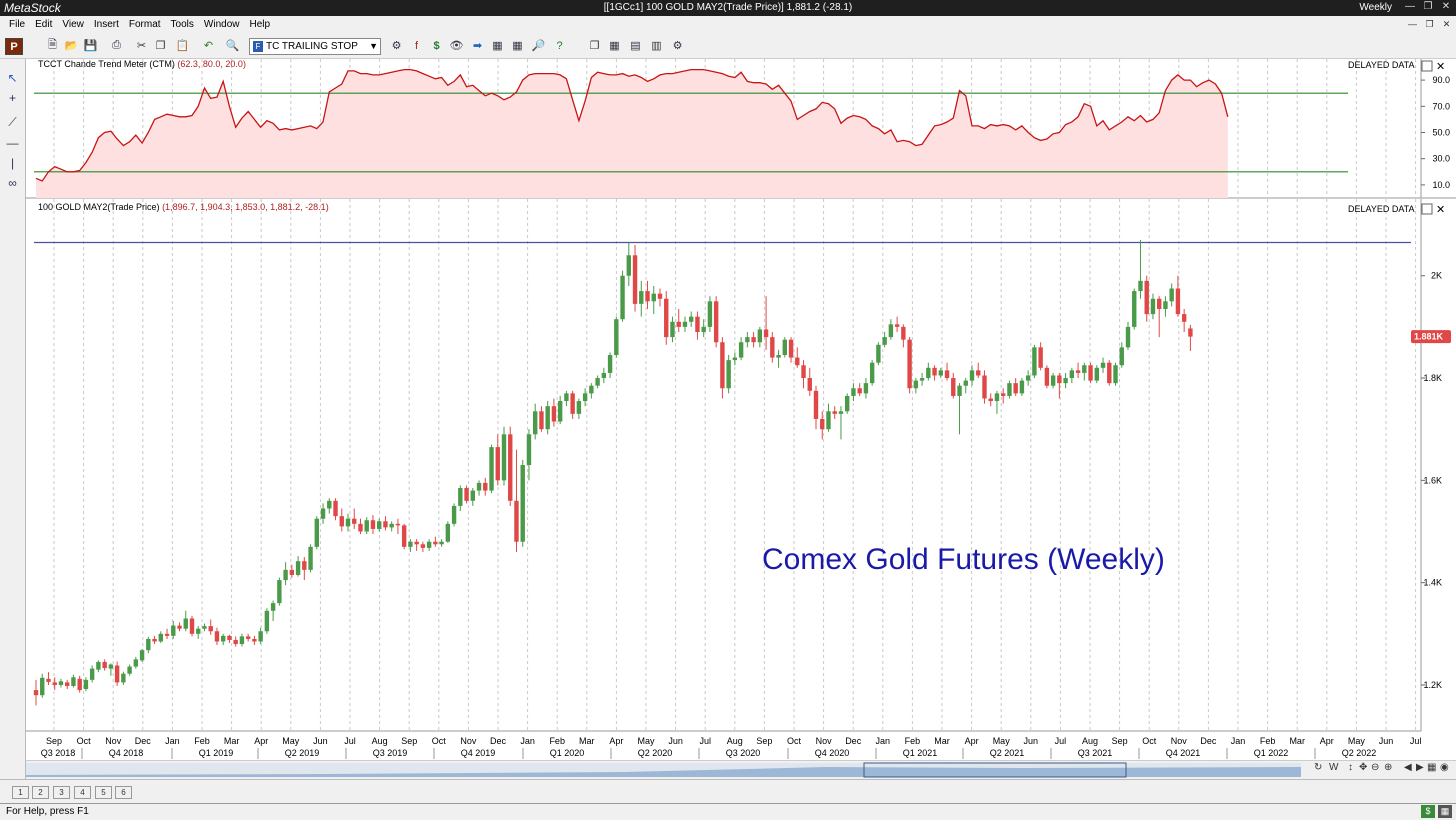  Describe the element at coordinates (71, 46) in the screenshot. I see `open-icon: 📂` at that location.